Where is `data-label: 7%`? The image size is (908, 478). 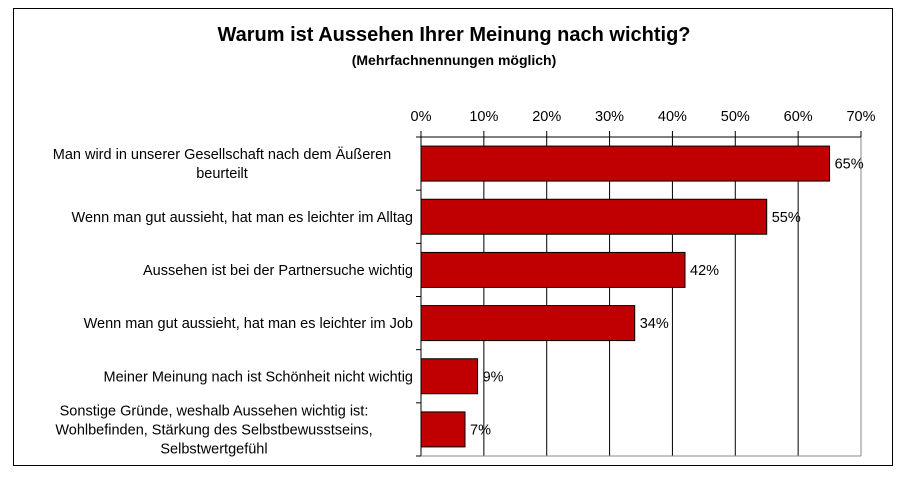
data-label: 7% is located at coordinates (480, 430).